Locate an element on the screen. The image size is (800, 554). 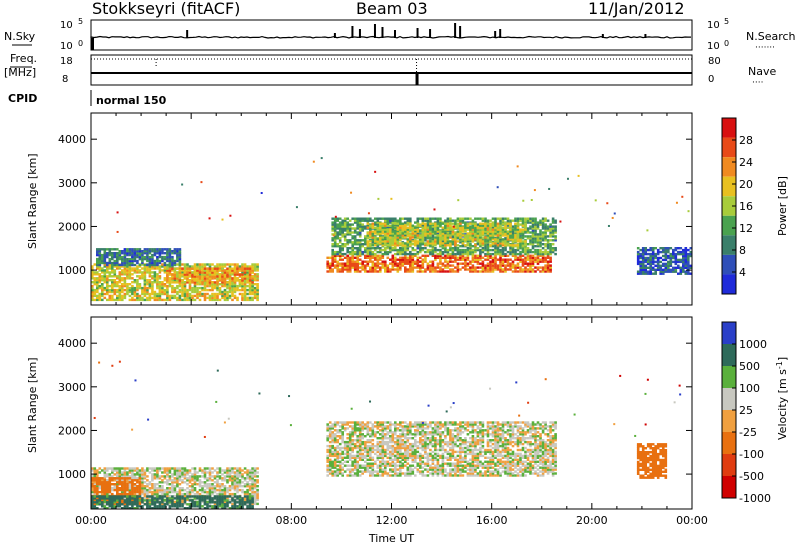
nsky-tick-bottom-exp: 0 is located at coordinates (80, 43).